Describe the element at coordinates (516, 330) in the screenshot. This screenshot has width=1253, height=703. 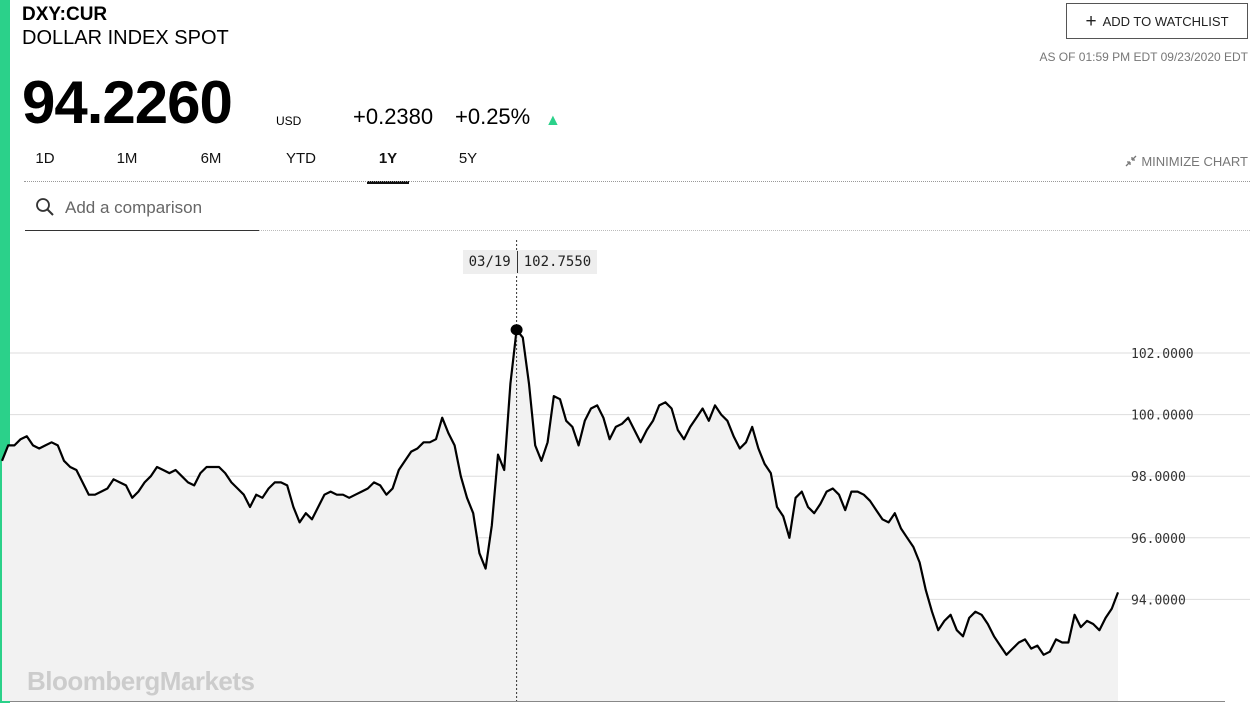
I see `hover-point` at that location.